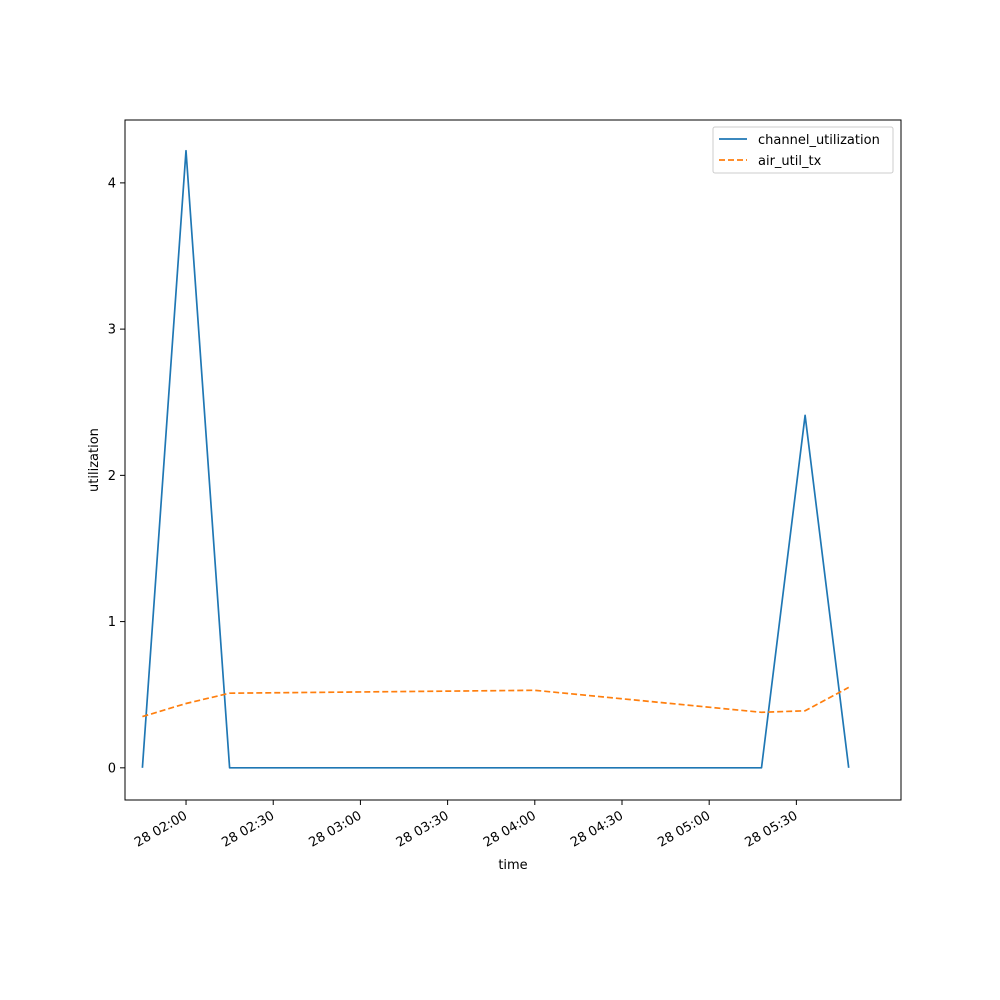  I want to click on y-axis-label: utilization, so click(94, 460).